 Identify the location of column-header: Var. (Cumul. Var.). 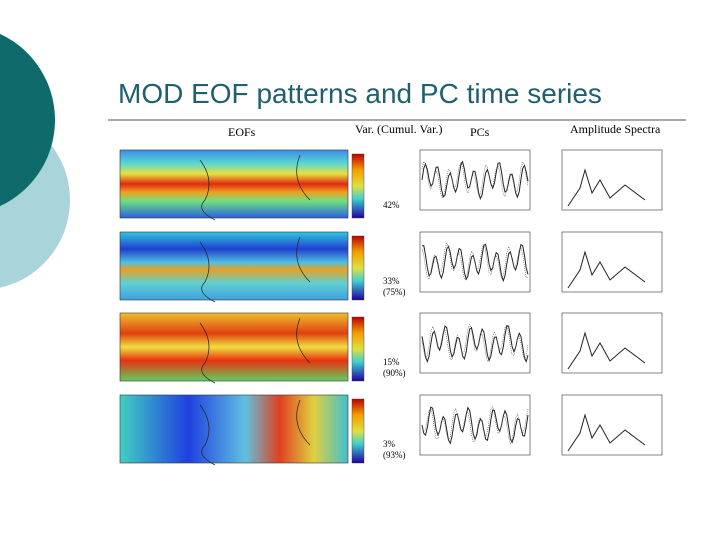
(398, 129).